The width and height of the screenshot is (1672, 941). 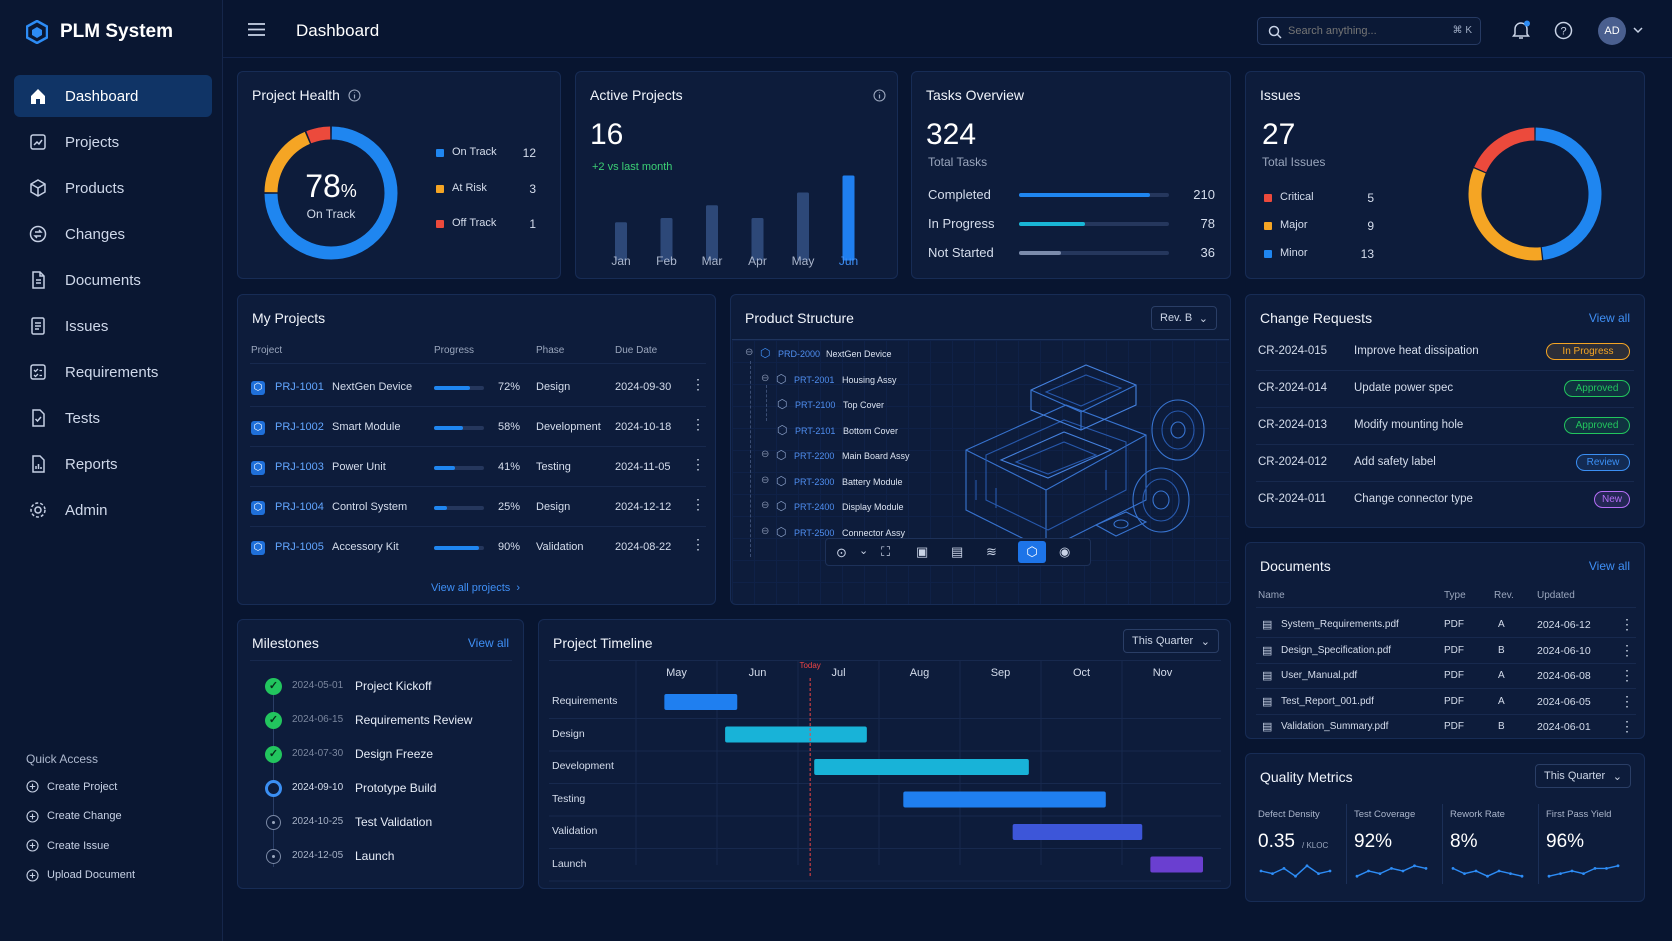 What do you see at coordinates (1340, 624) in the screenshot?
I see `document-name: System_Requirements.pdf` at bounding box center [1340, 624].